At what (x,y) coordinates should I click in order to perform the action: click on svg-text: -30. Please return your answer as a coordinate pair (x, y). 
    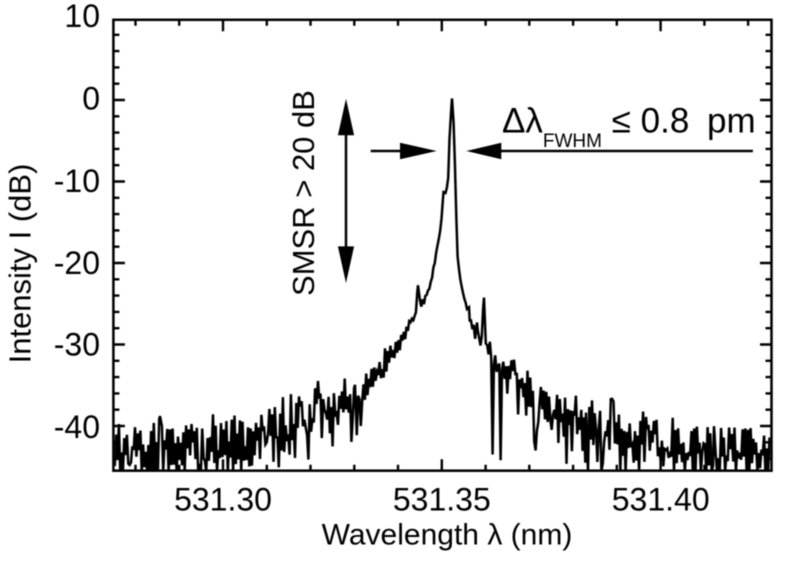
    Looking at the image, I should click on (77, 345).